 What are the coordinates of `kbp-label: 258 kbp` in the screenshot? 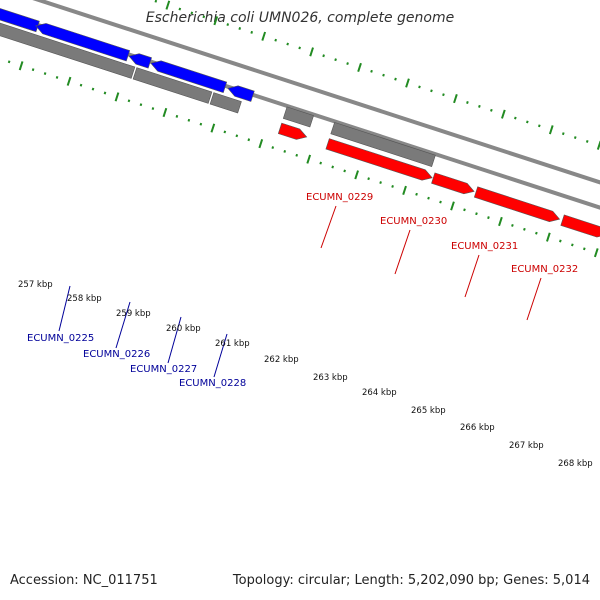 It's located at (84, 299).